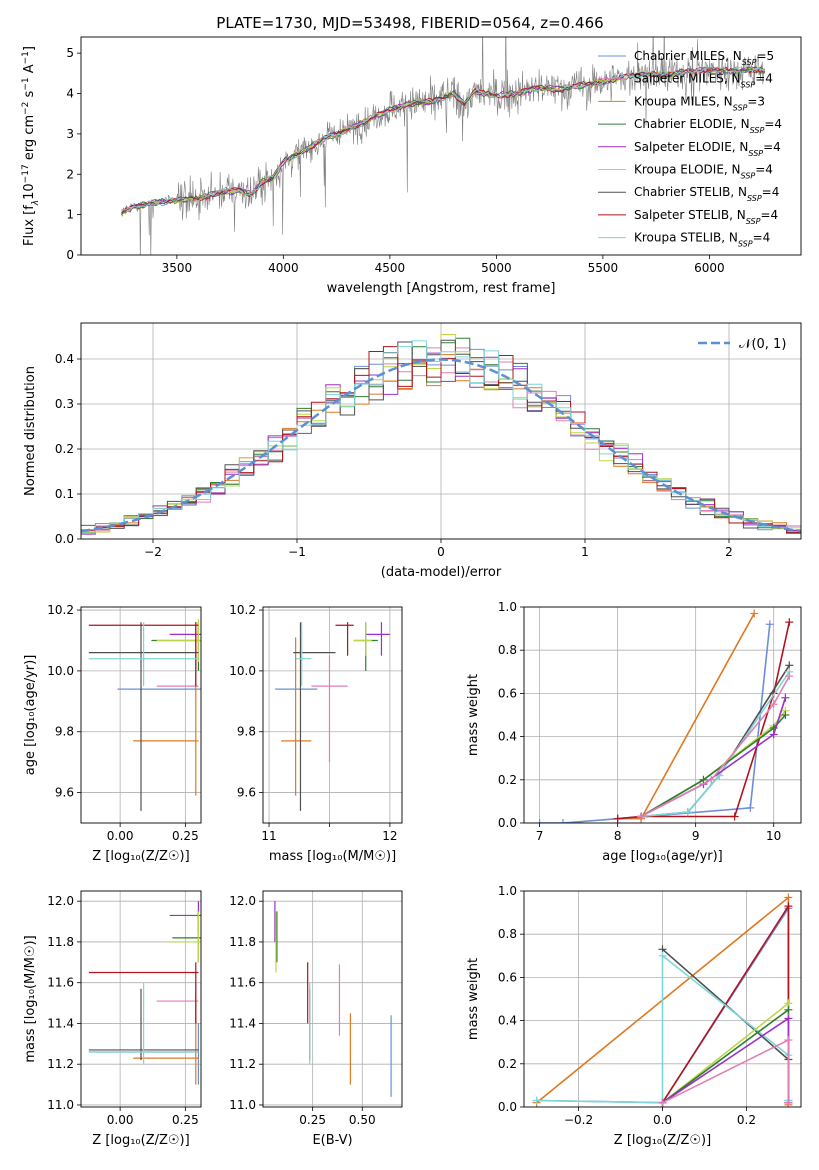 This screenshot has height=1170, width=819. I want to click on y-tick-label: 11.6, so click(60, 983).